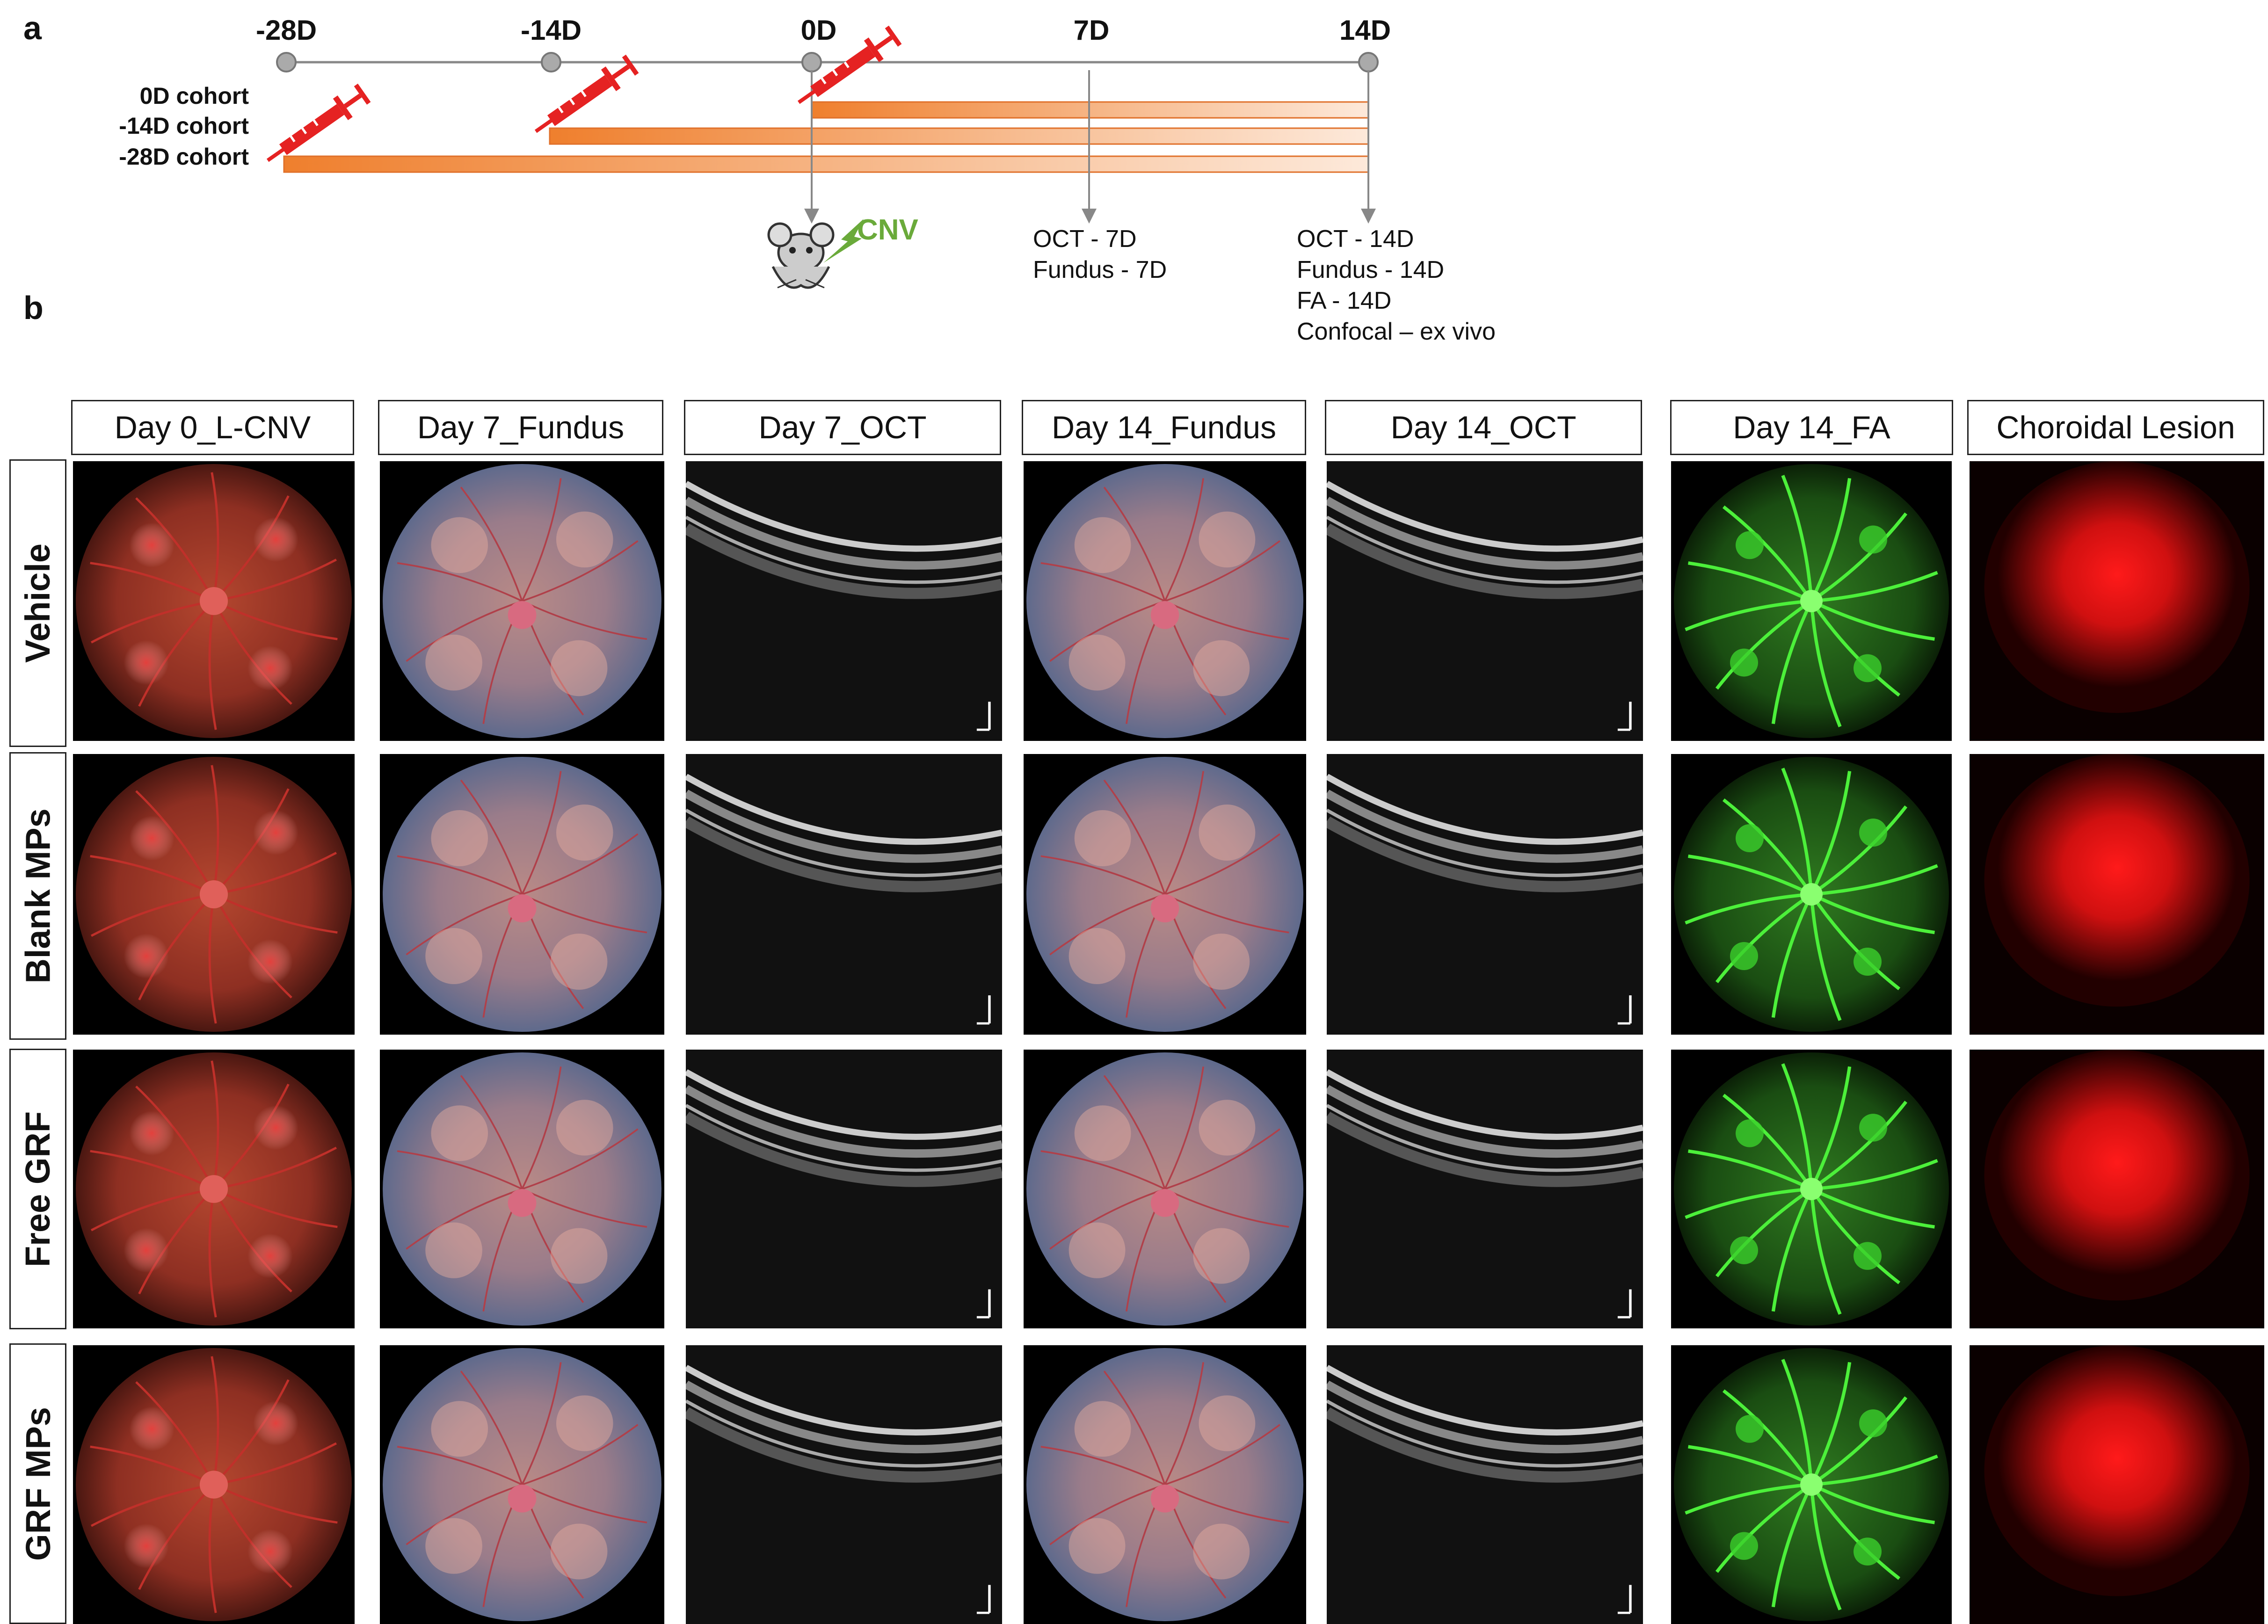  What do you see at coordinates (1485, 1484) in the screenshot?
I see `image-grf-mps-day14-oct` at bounding box center [1485, 1484].